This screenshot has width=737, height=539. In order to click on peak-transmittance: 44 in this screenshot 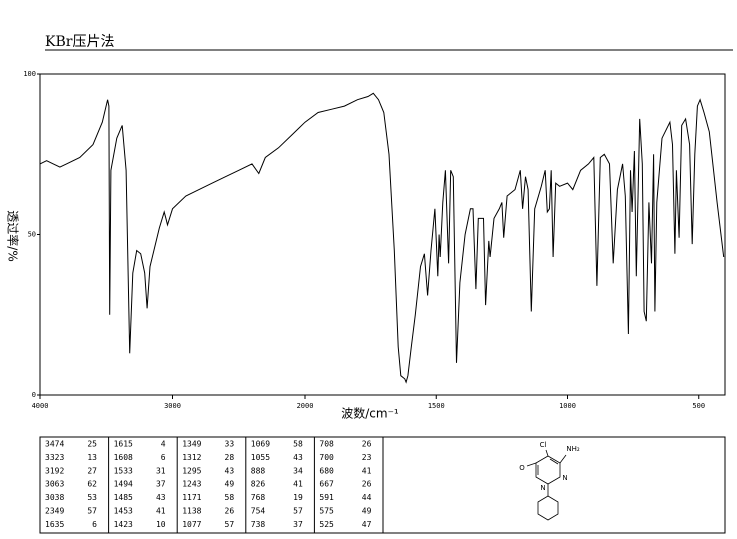, I will do `click(367, 497)`.